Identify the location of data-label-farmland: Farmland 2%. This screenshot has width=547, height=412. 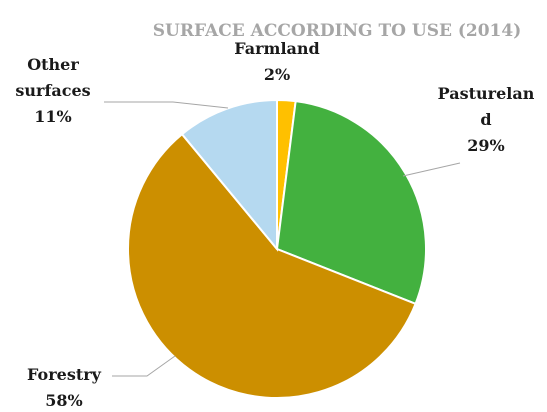
(276, 61).